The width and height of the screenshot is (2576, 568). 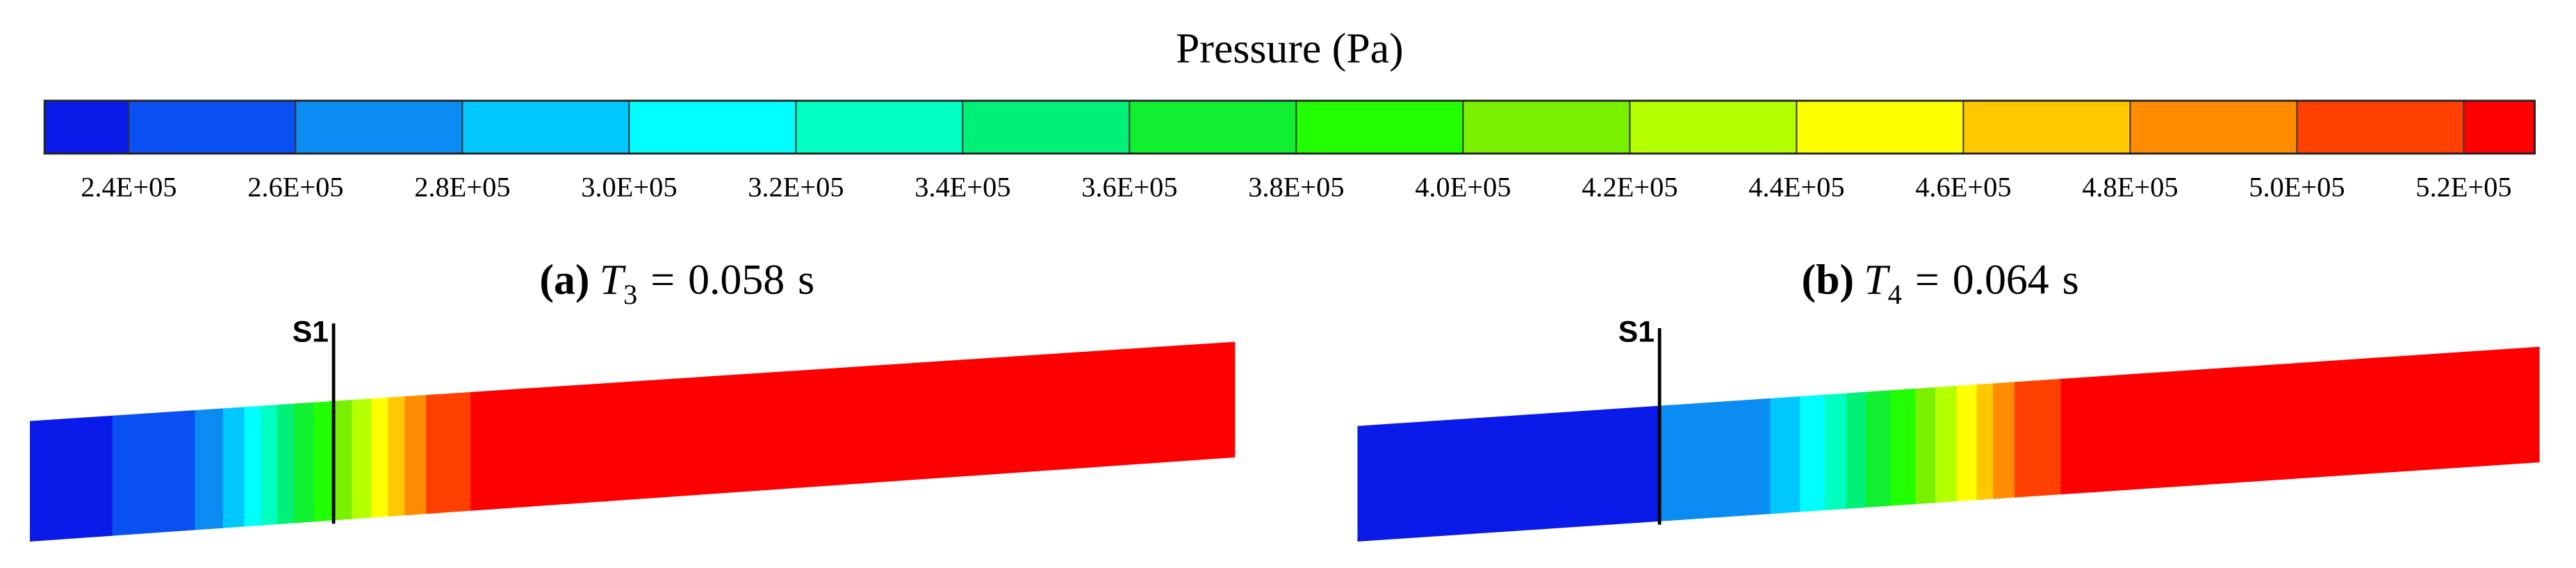 I want to click on colorbar-tick-label: 3.8E+05, so click(x=1296, y=187).